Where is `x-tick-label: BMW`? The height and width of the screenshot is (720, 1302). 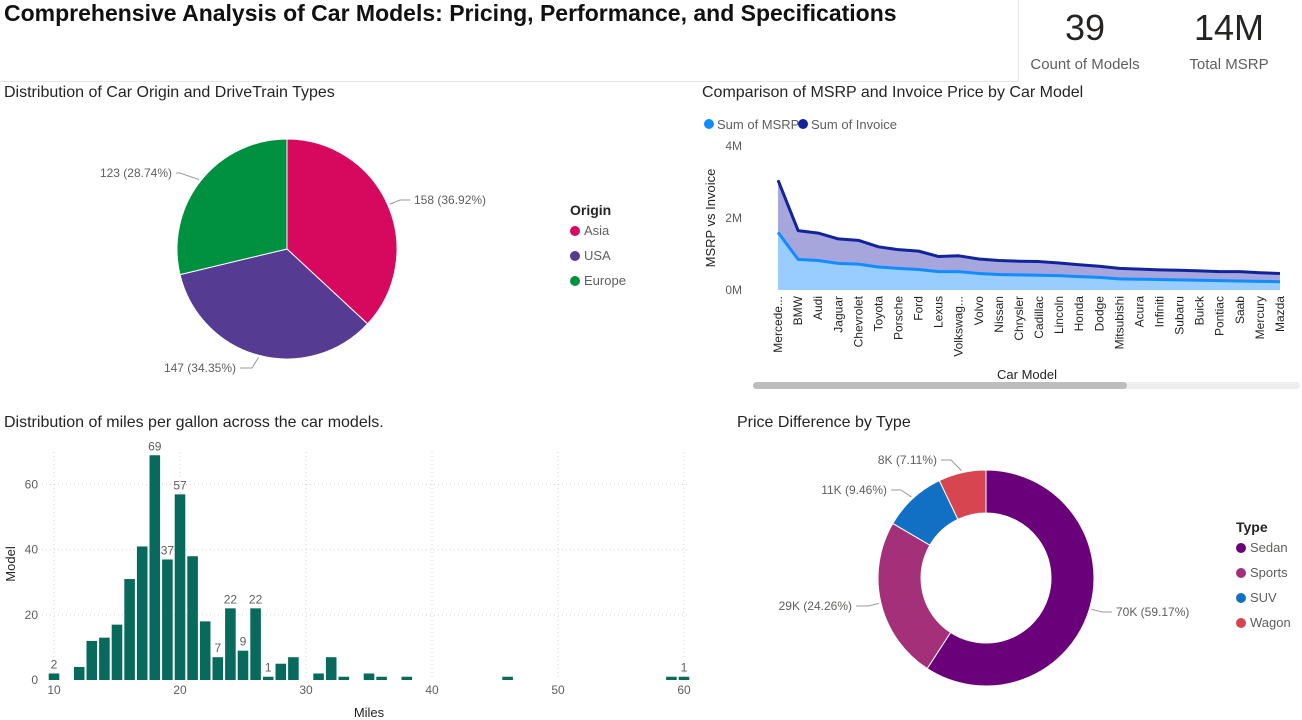
x-tick-label: BMW is located at coordinates (798, 310).